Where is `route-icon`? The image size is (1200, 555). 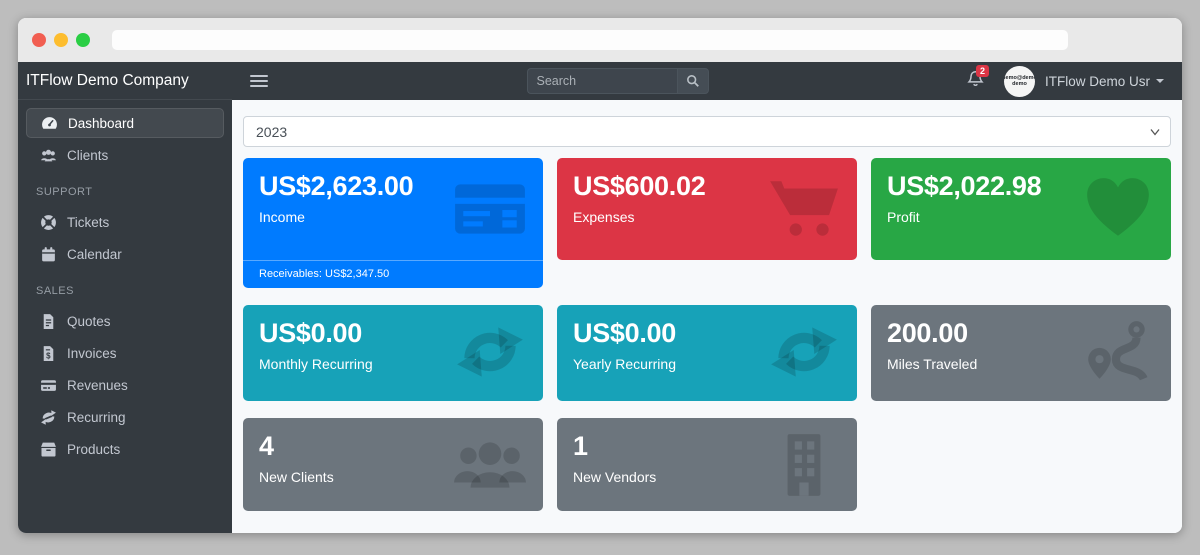 route-icon is located at coordinates (1118, 351).